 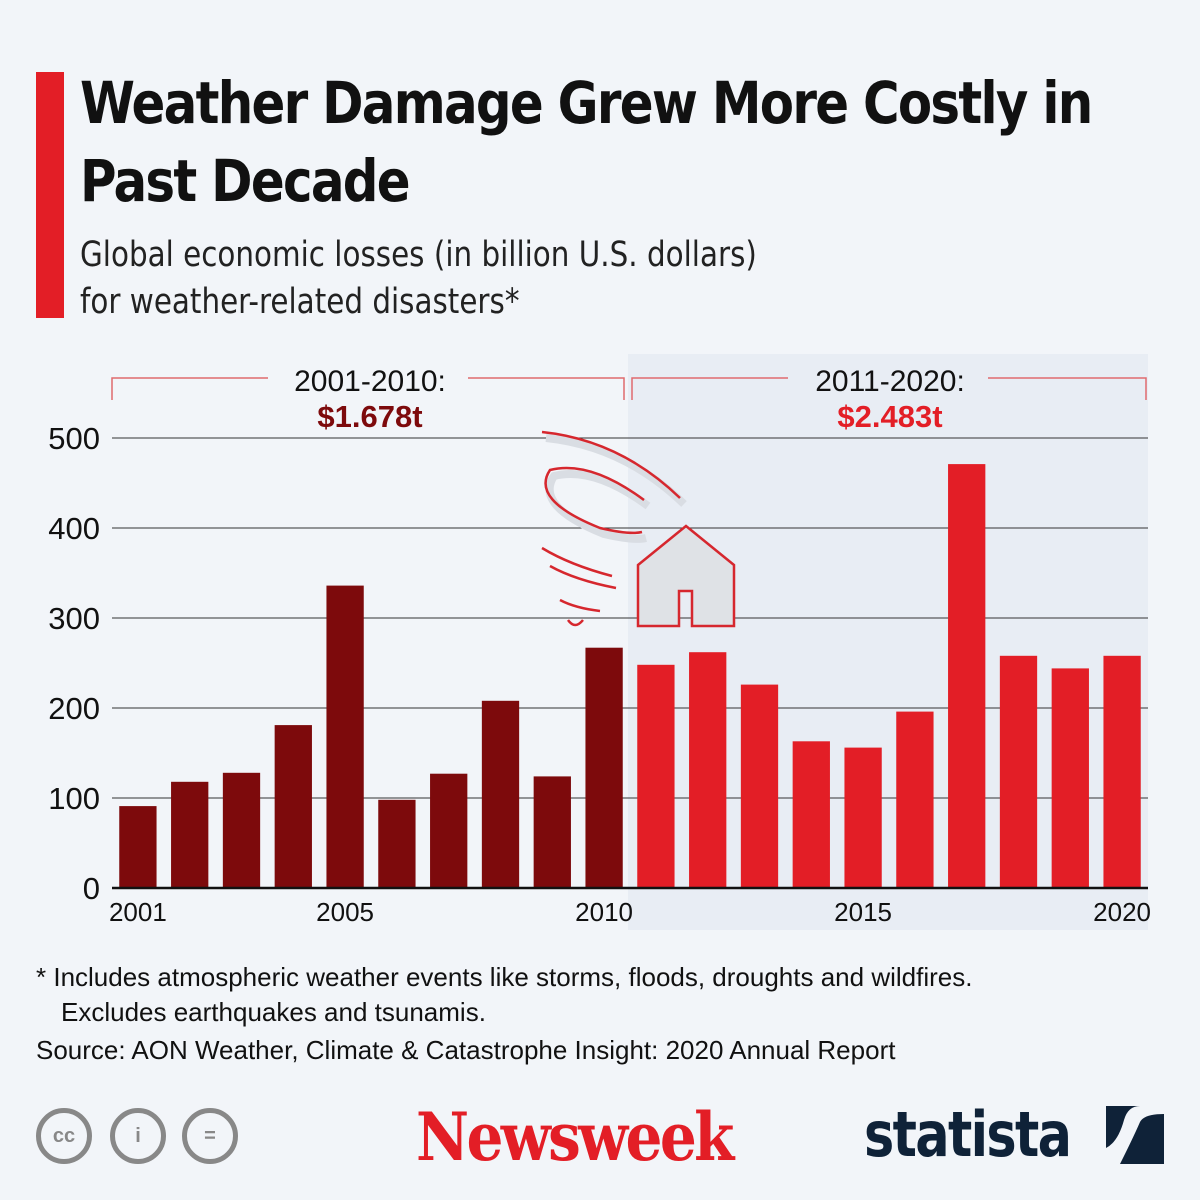 I want to click on newsweek-logo: Newsweek, so click(x=575, y=1137).